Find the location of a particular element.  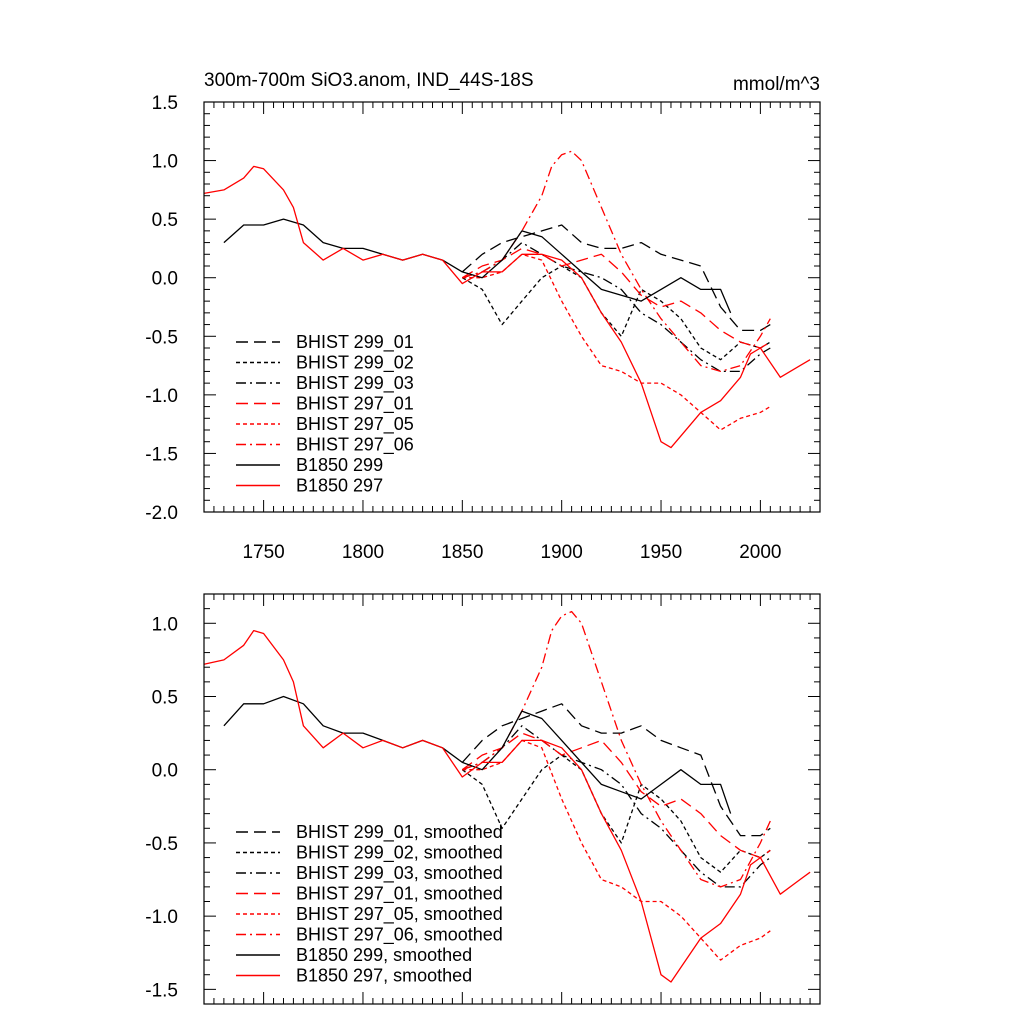

legend-label-4: BHIST 297_01, smoothed is located at coordinates (399, 894).